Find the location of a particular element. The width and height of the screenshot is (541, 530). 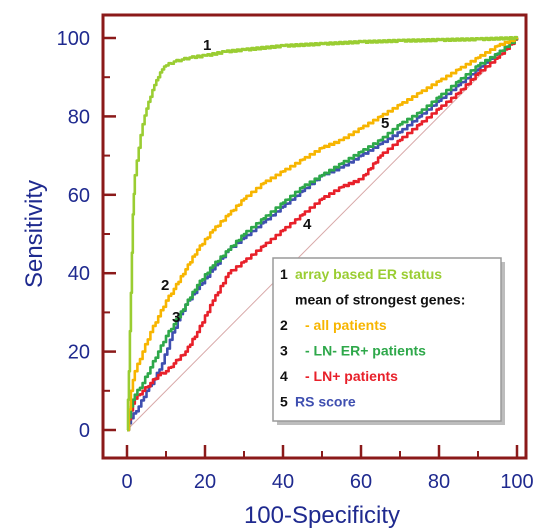

legend-number: 3 is located at coordinates (284, 351).